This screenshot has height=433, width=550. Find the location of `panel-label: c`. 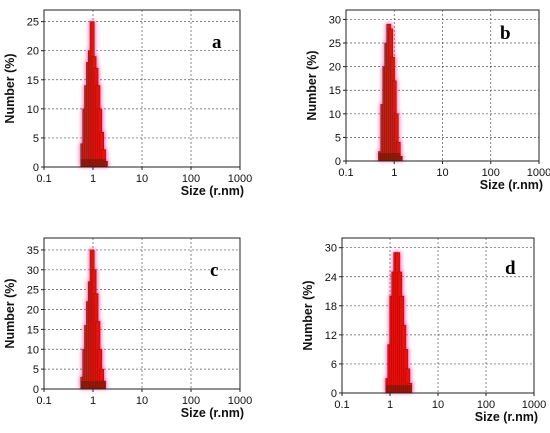

panel-label: c is located at coordinates (214, 270).